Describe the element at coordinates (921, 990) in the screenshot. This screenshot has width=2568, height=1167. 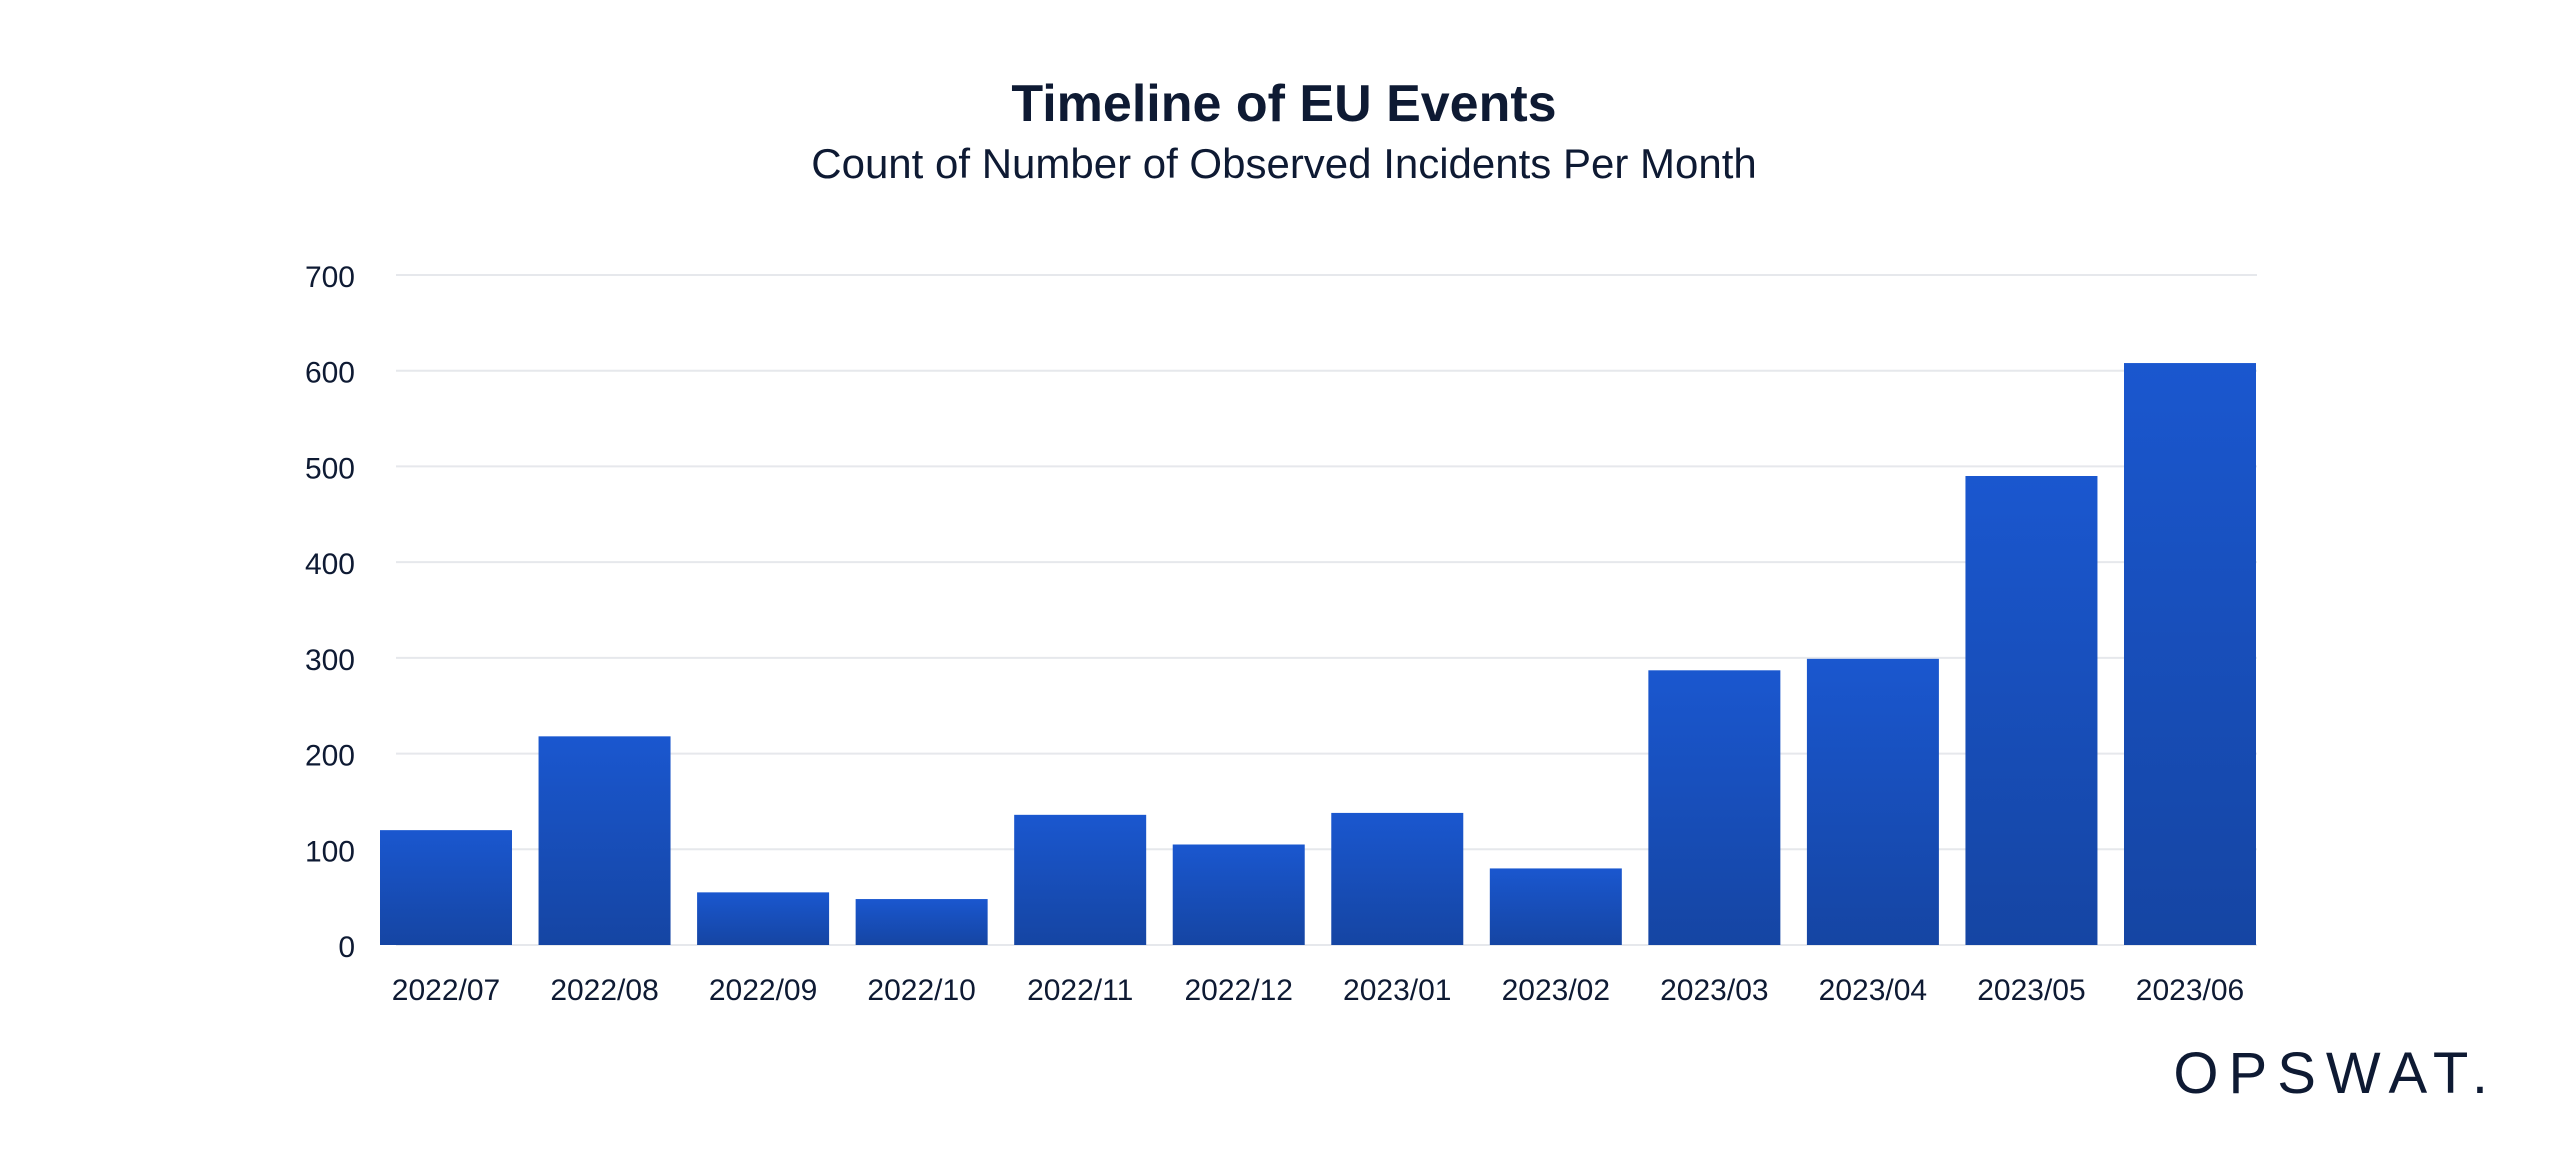
I see `x-tick-label: 2022/10` at that location.